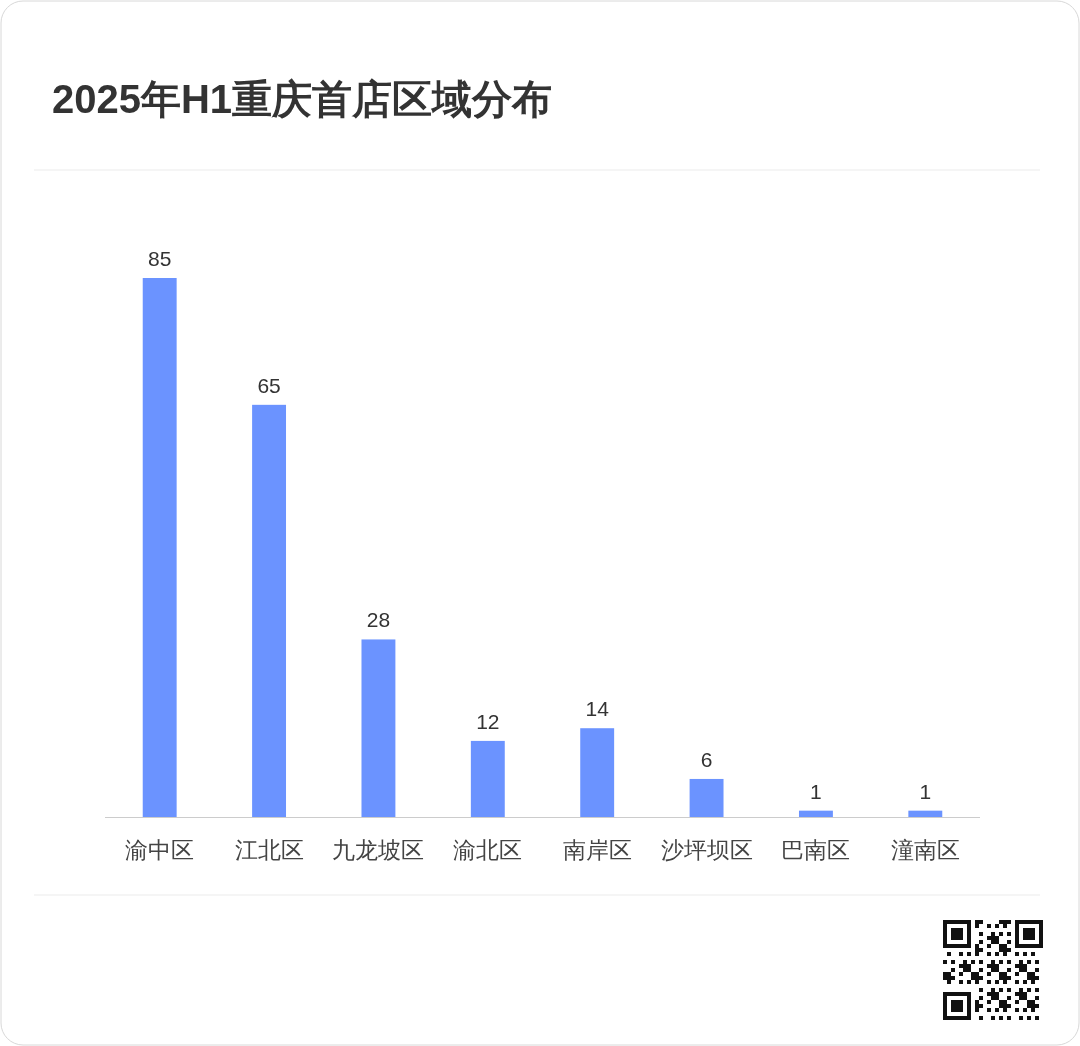 The image size is (1080, 1046). Describe the element at coordinates (160, 850) in the screenshot. I see `x-tick-label: 渝中区` at that location.